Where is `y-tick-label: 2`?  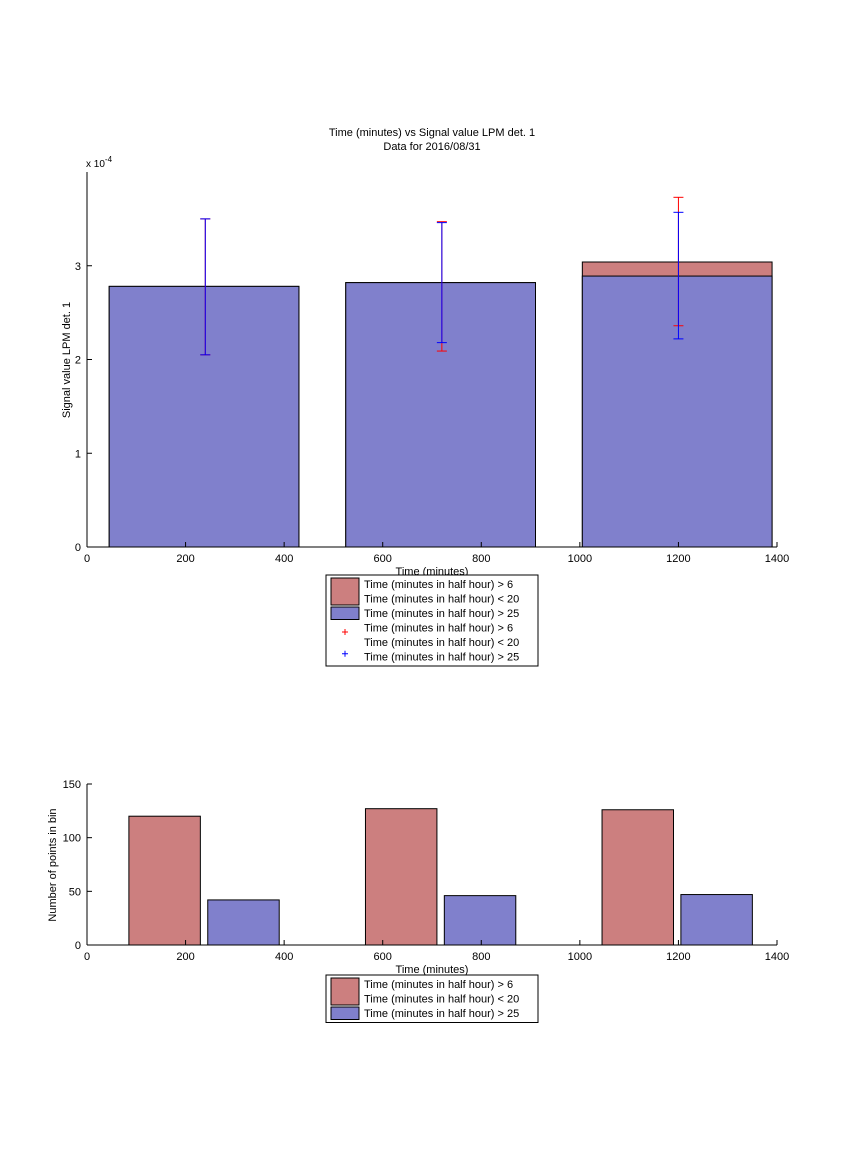 y-tick-label: 2 is located at coordinates (78, 361).